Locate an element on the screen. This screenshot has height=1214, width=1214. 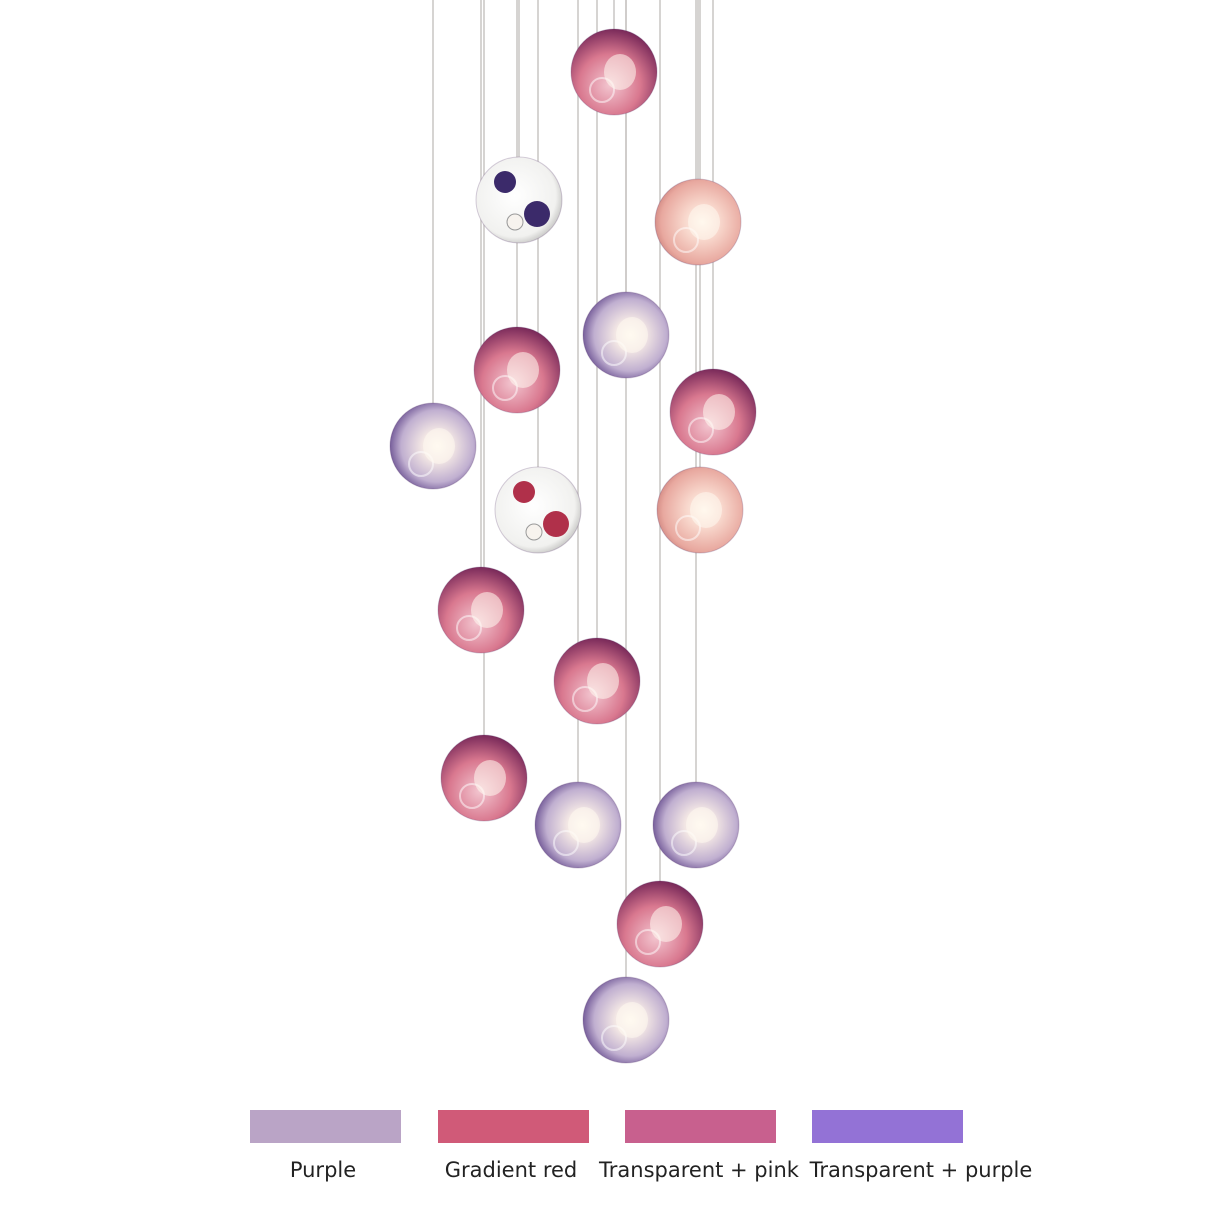
swatch-label: Transparent + purple is located at coordinates (921, 1170).